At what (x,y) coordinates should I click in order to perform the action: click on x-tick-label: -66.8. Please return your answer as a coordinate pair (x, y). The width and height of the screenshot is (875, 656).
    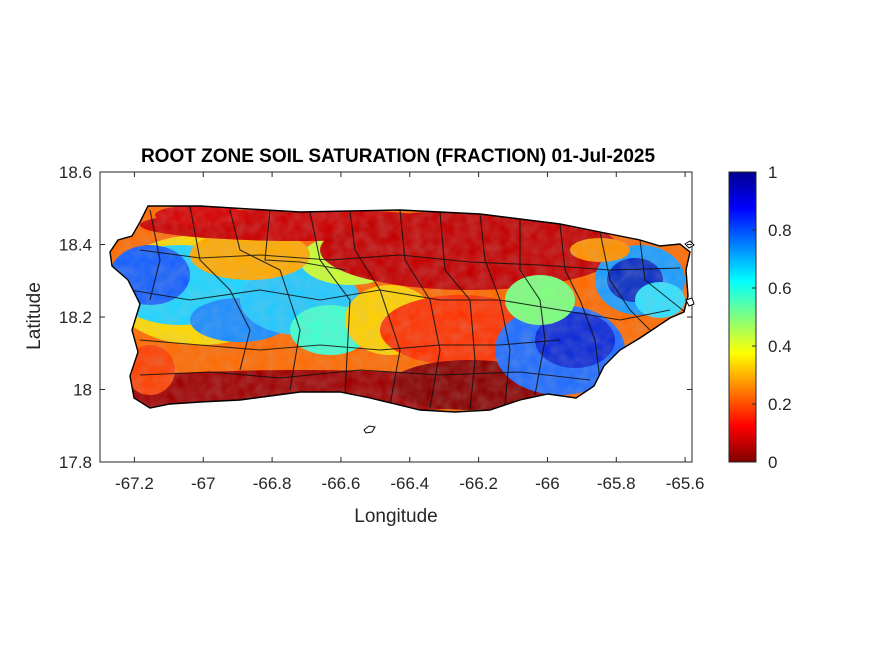
    Looking at the image, I should click on (272, 483).